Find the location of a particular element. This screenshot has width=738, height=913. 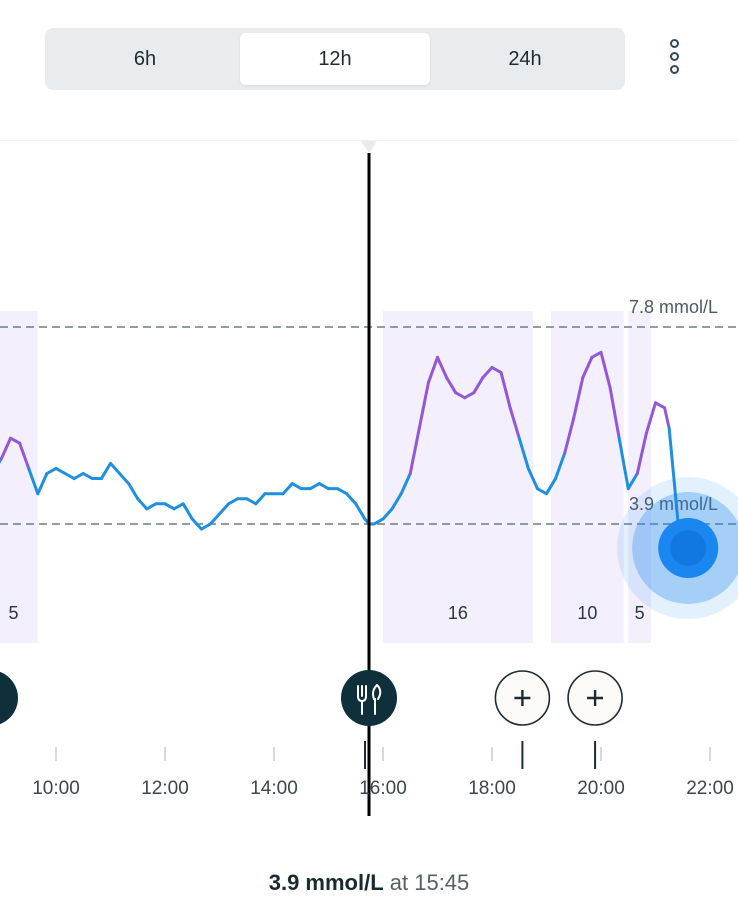

reading-time: at 15:45 is located at coordinates (429, 882).